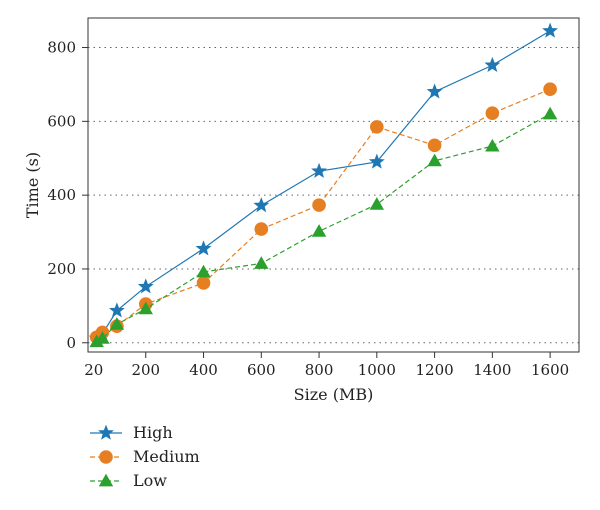 The height and width of the screenshot is (510, 600). I want to click on x-tick-label: 1200, so click(434, 370).